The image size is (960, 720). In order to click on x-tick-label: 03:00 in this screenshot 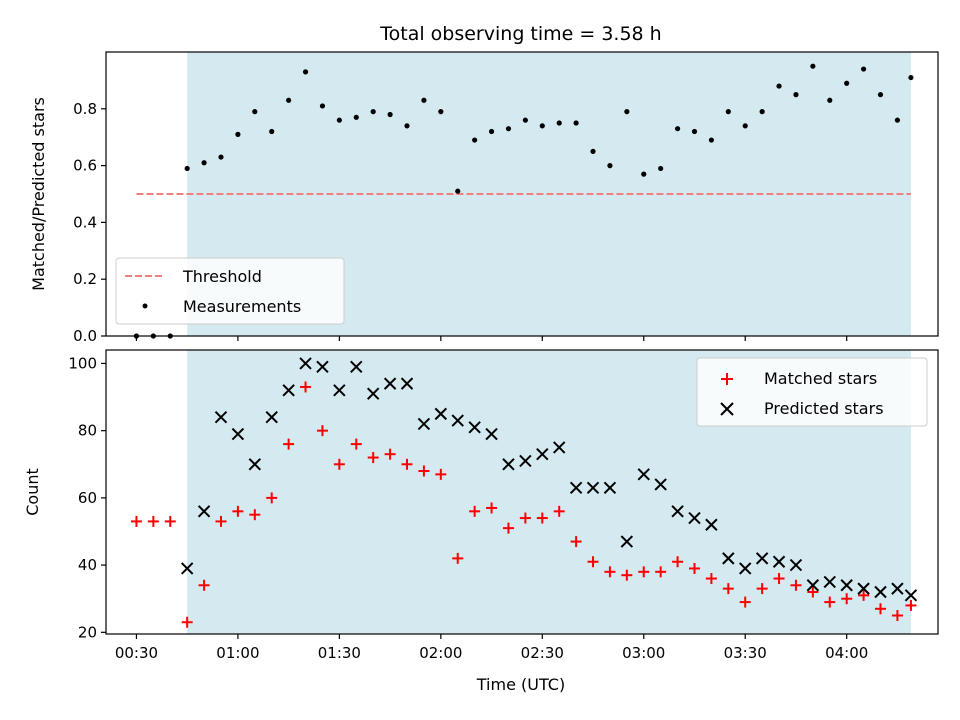, I will do `click(643, 653)`.